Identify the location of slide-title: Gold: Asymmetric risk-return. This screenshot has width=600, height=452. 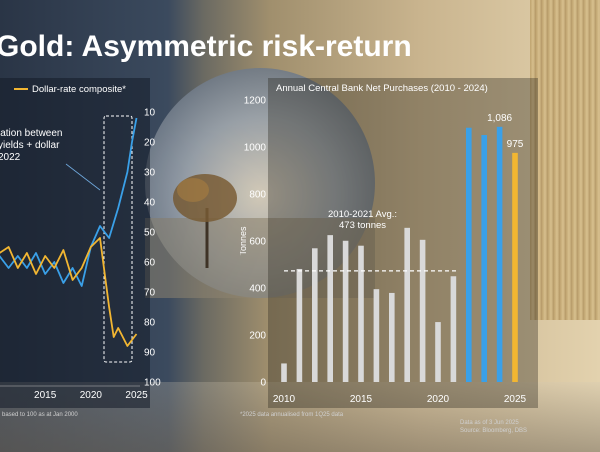
(206, 46).